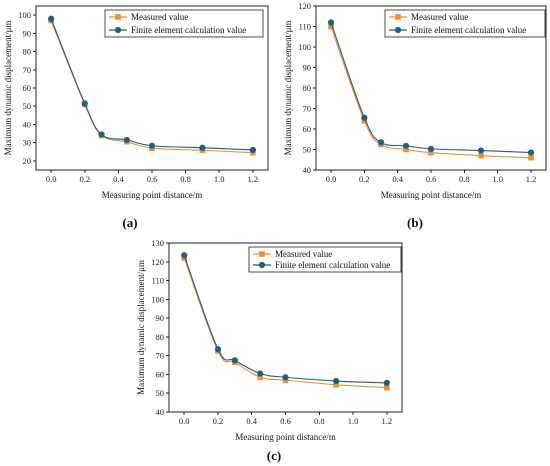  I want to click on panel-label: (a), so click(129, 222).